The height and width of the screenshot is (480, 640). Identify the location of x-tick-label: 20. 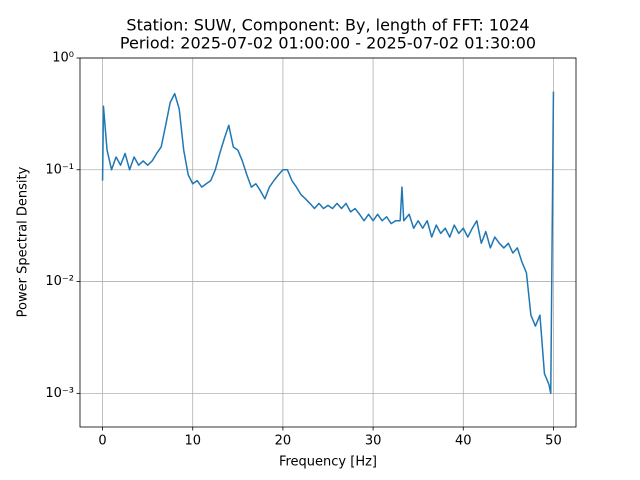
(283, 441).